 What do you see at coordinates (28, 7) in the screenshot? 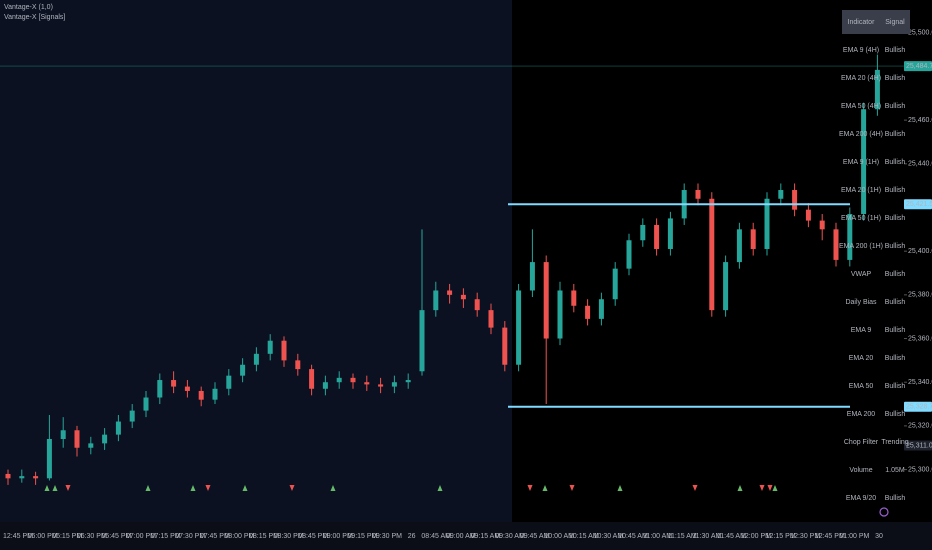
I see `indicator-label: Vantage-X (1,0)` at bounding box center [28, 7].